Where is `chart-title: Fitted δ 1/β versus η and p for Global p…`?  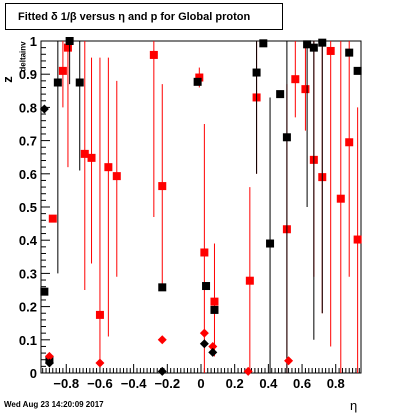 chart-title: Fitted δ 1/β versus η and p for Global p… is located at coordinates (134, 17).